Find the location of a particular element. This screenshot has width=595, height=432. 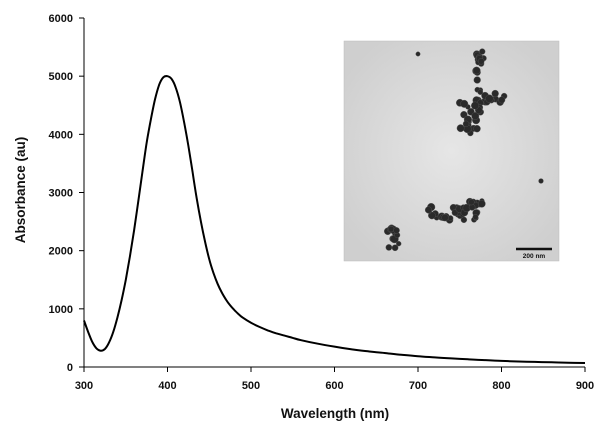

y-tick-labels: 0 1000 2000 3000 4000 5000 6000 is located at coordinates (61, 193).